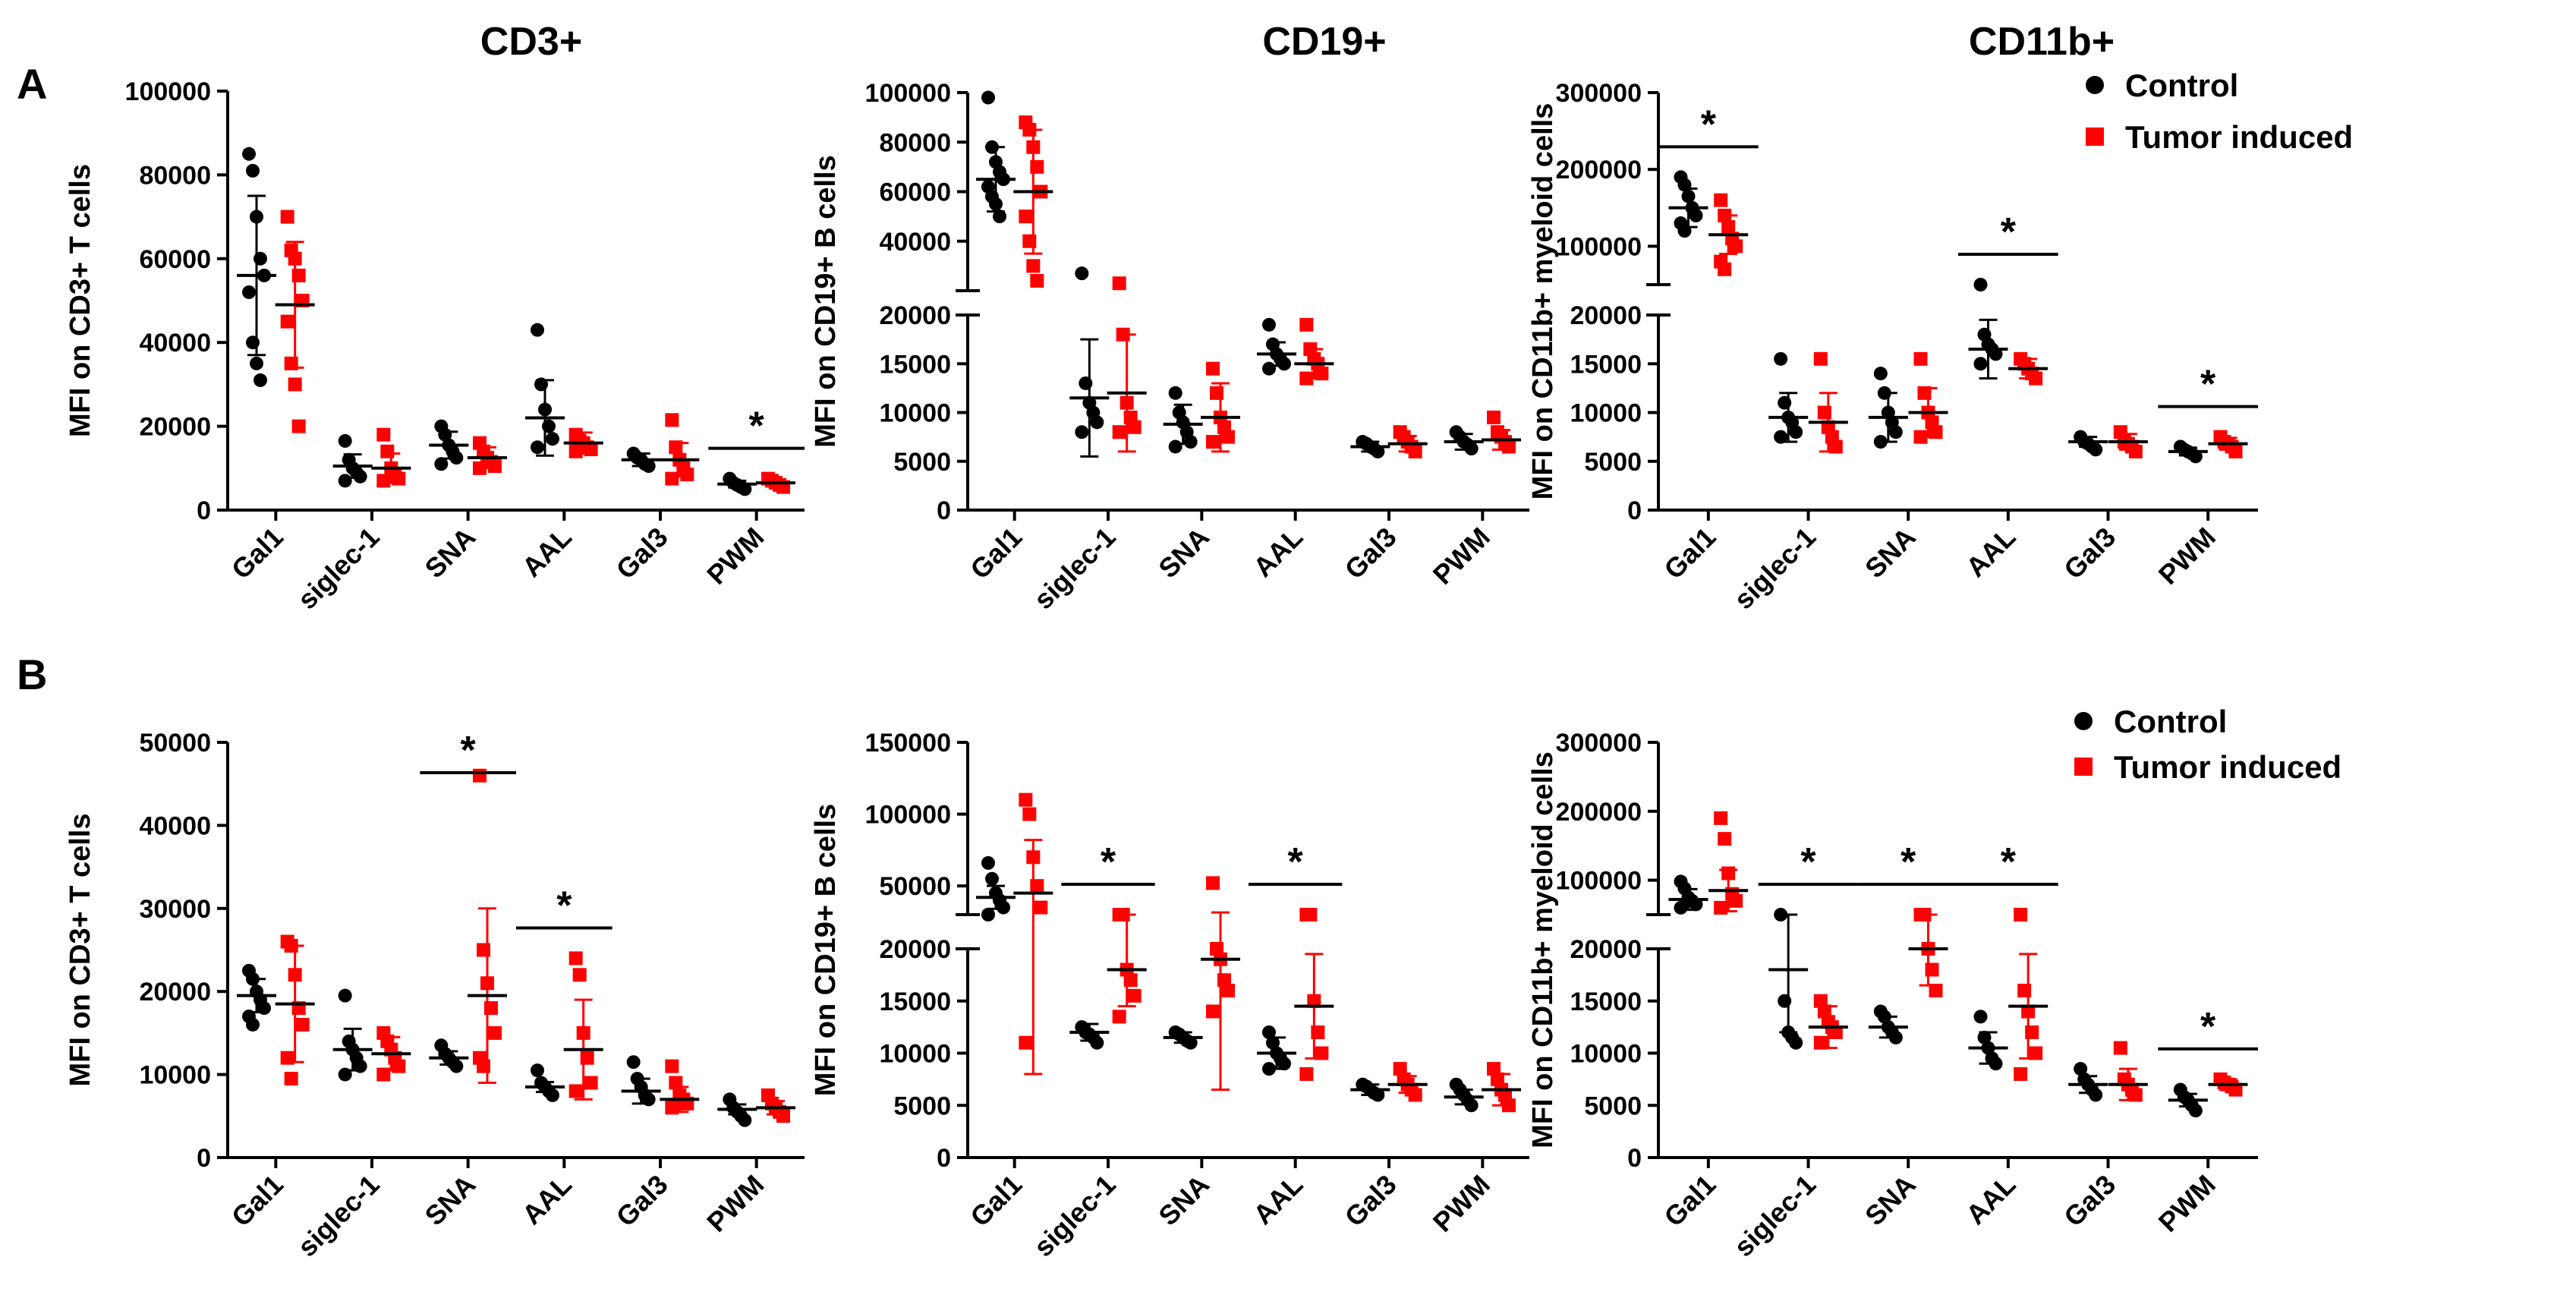 This screenshot has height=1301, width=2576. Describe the element at coordinates (915, 192) in the screenshot. I see `y-tick-label: 60000` at that location.